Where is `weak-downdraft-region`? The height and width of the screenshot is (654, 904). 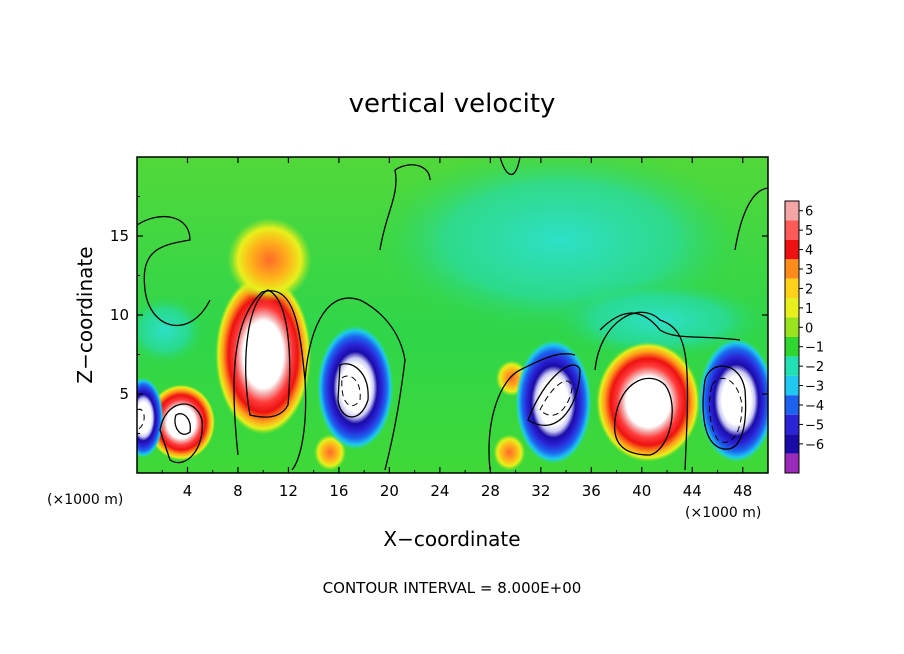 weak-downdraft-region is located at coordinates (659, 320).